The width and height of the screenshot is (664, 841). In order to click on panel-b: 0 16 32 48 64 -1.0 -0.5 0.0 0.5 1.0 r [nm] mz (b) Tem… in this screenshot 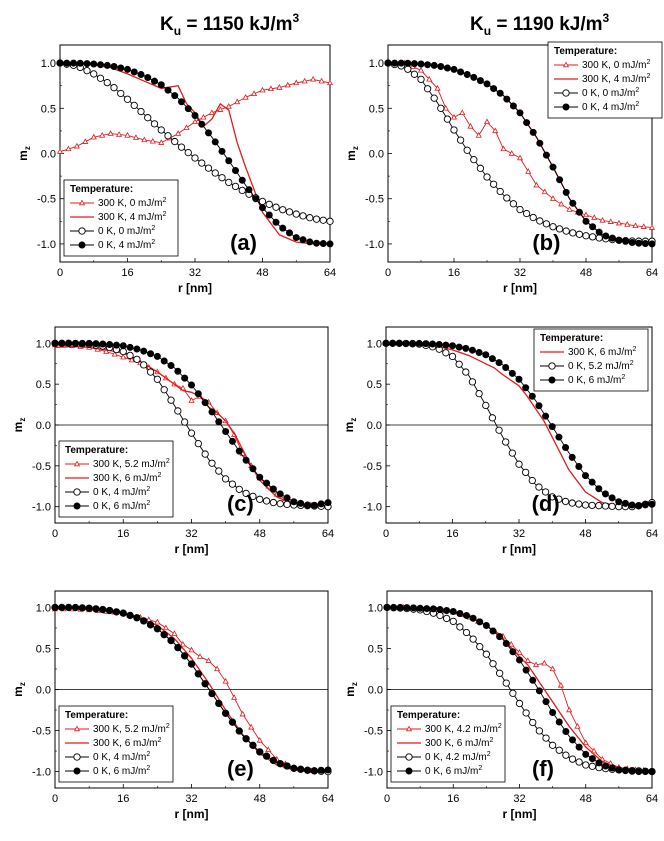, I will do `click(503, 168)`.